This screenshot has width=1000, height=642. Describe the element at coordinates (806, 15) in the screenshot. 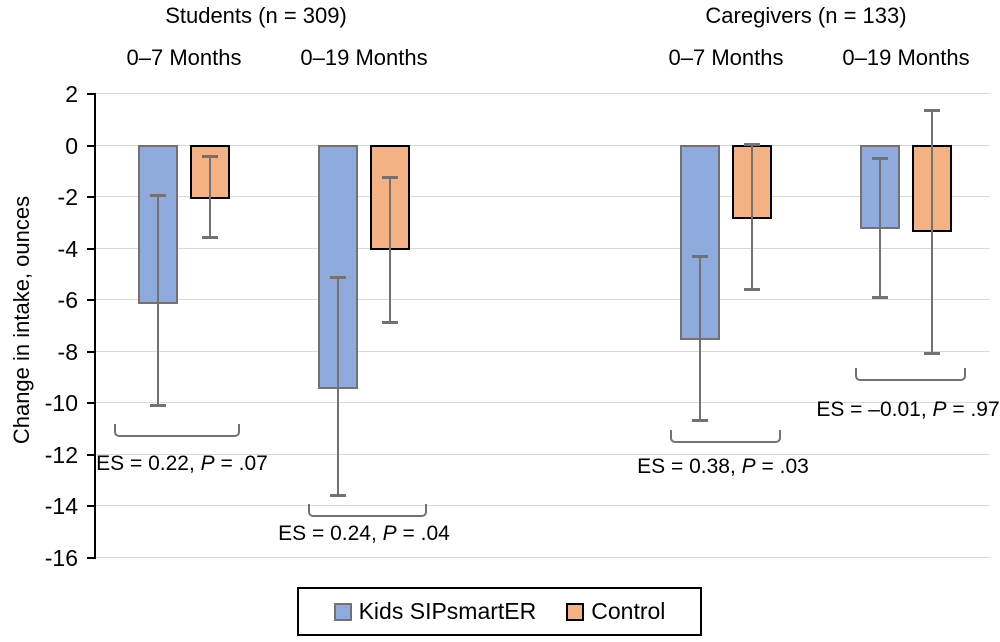

I see `panel-title-caregivers-n-133: Caregivers (n = 133)` at that location.